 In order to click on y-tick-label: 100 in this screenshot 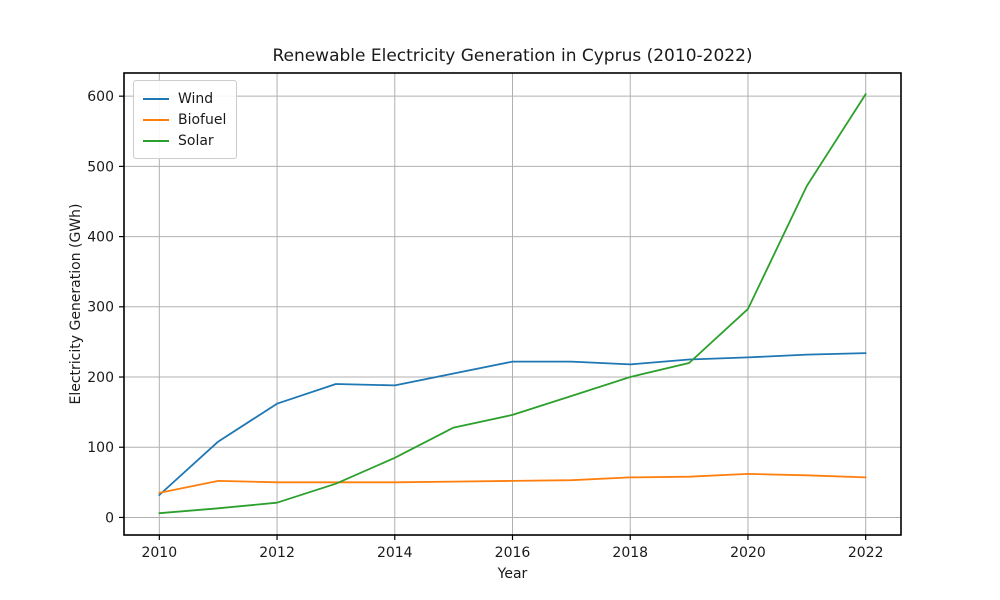, I will do `click(100, 448)`.